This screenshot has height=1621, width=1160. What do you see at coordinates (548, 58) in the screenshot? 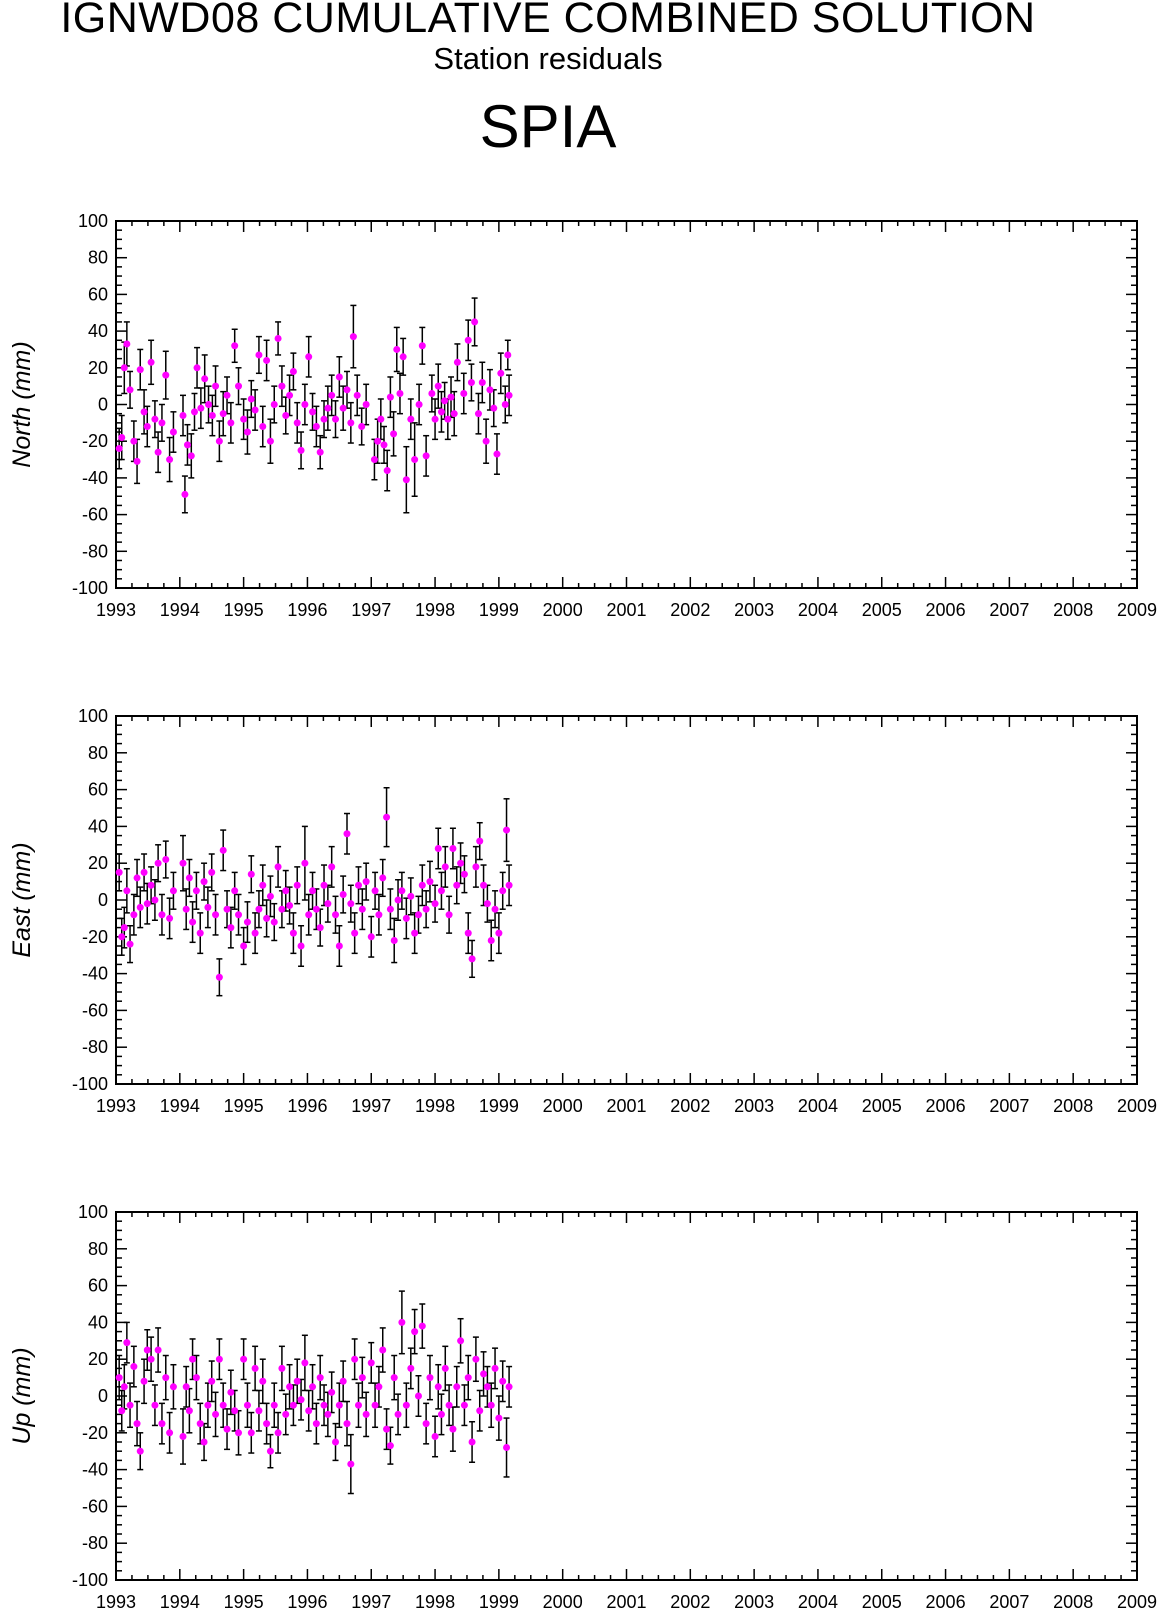
I see `chart-subtitle: Station residuals` at bounding box center [548, 58].